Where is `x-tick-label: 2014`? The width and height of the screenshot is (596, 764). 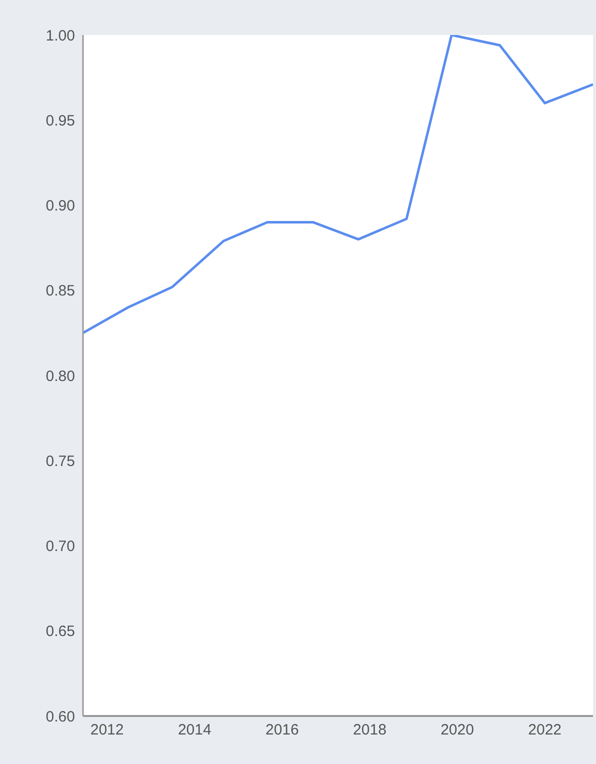 x-tick-label: 2014 is located at coordinates (195, 730).